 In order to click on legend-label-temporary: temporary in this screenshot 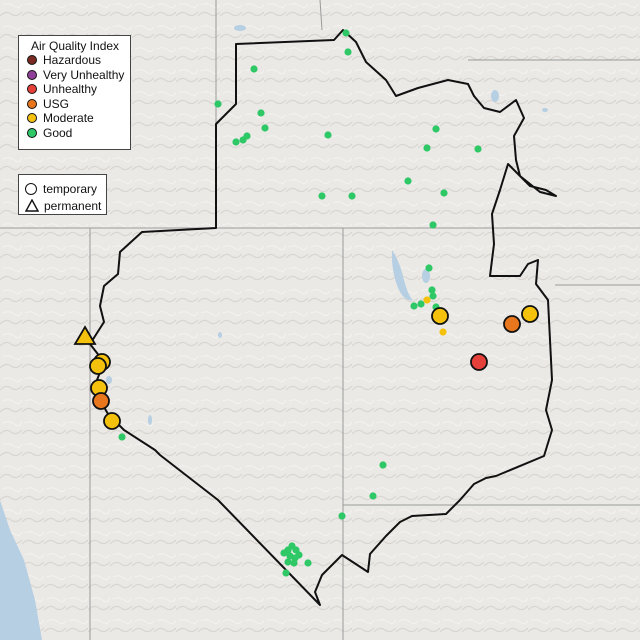, I will do `click(70, 188)`.